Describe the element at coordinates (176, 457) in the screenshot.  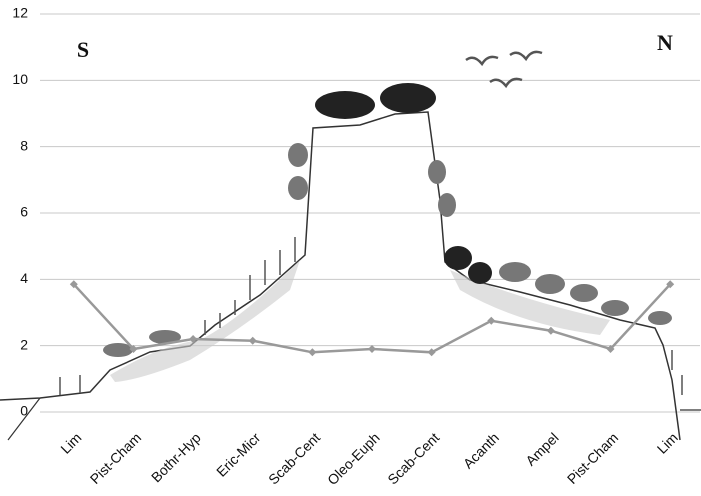
I see `x-tick-label: Bothr-Hyp` at that location.